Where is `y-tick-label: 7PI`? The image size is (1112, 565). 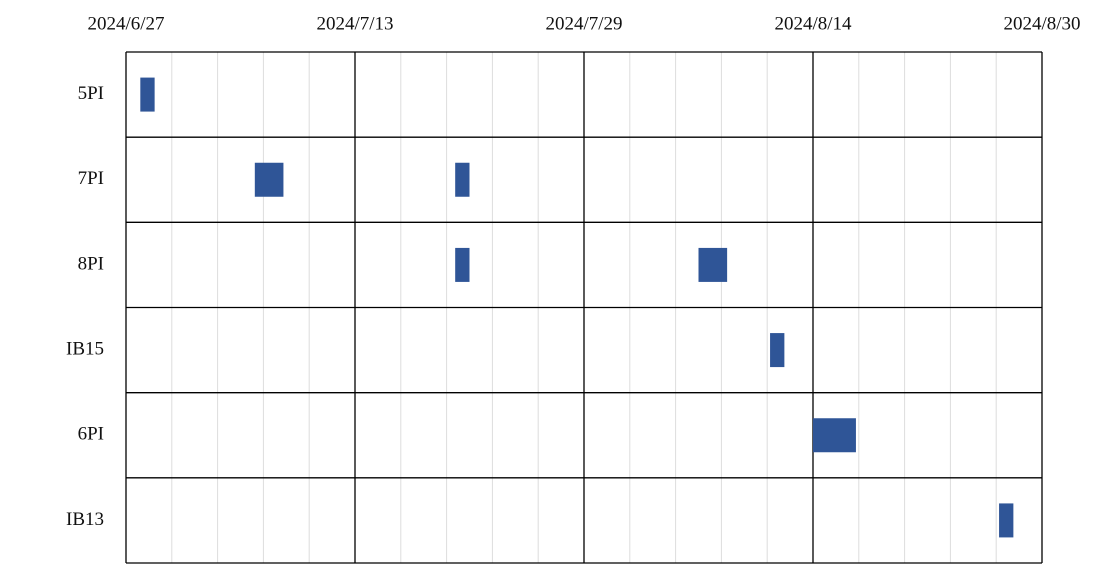 y-tick-label: 7PI is located at coordinates (91, 178).